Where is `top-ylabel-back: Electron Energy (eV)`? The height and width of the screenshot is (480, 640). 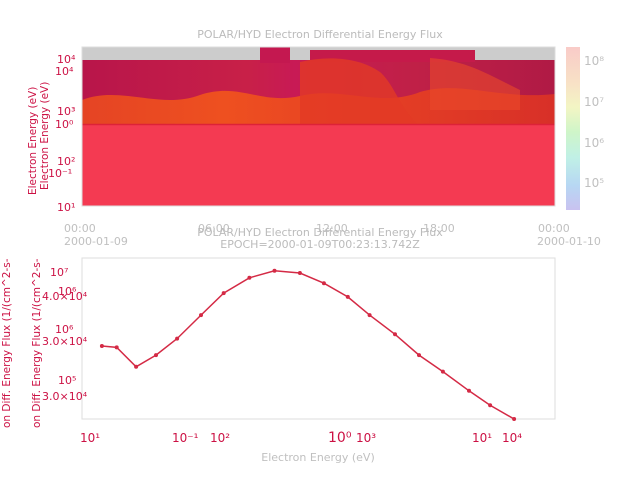
top-ylabel-back: Electron Energy (eV) is located at coordinates (45, 136).